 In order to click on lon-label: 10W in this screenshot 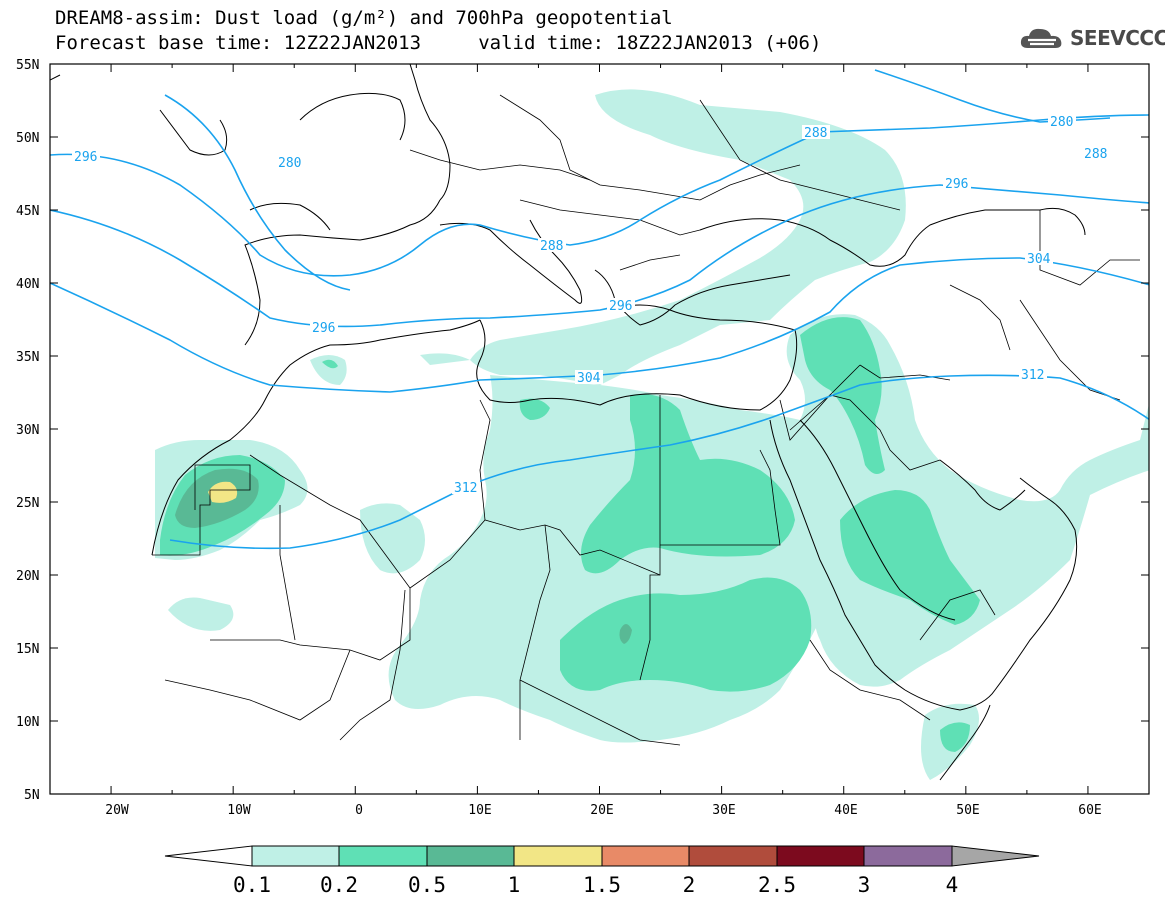, I will do `click(239, 810)`.